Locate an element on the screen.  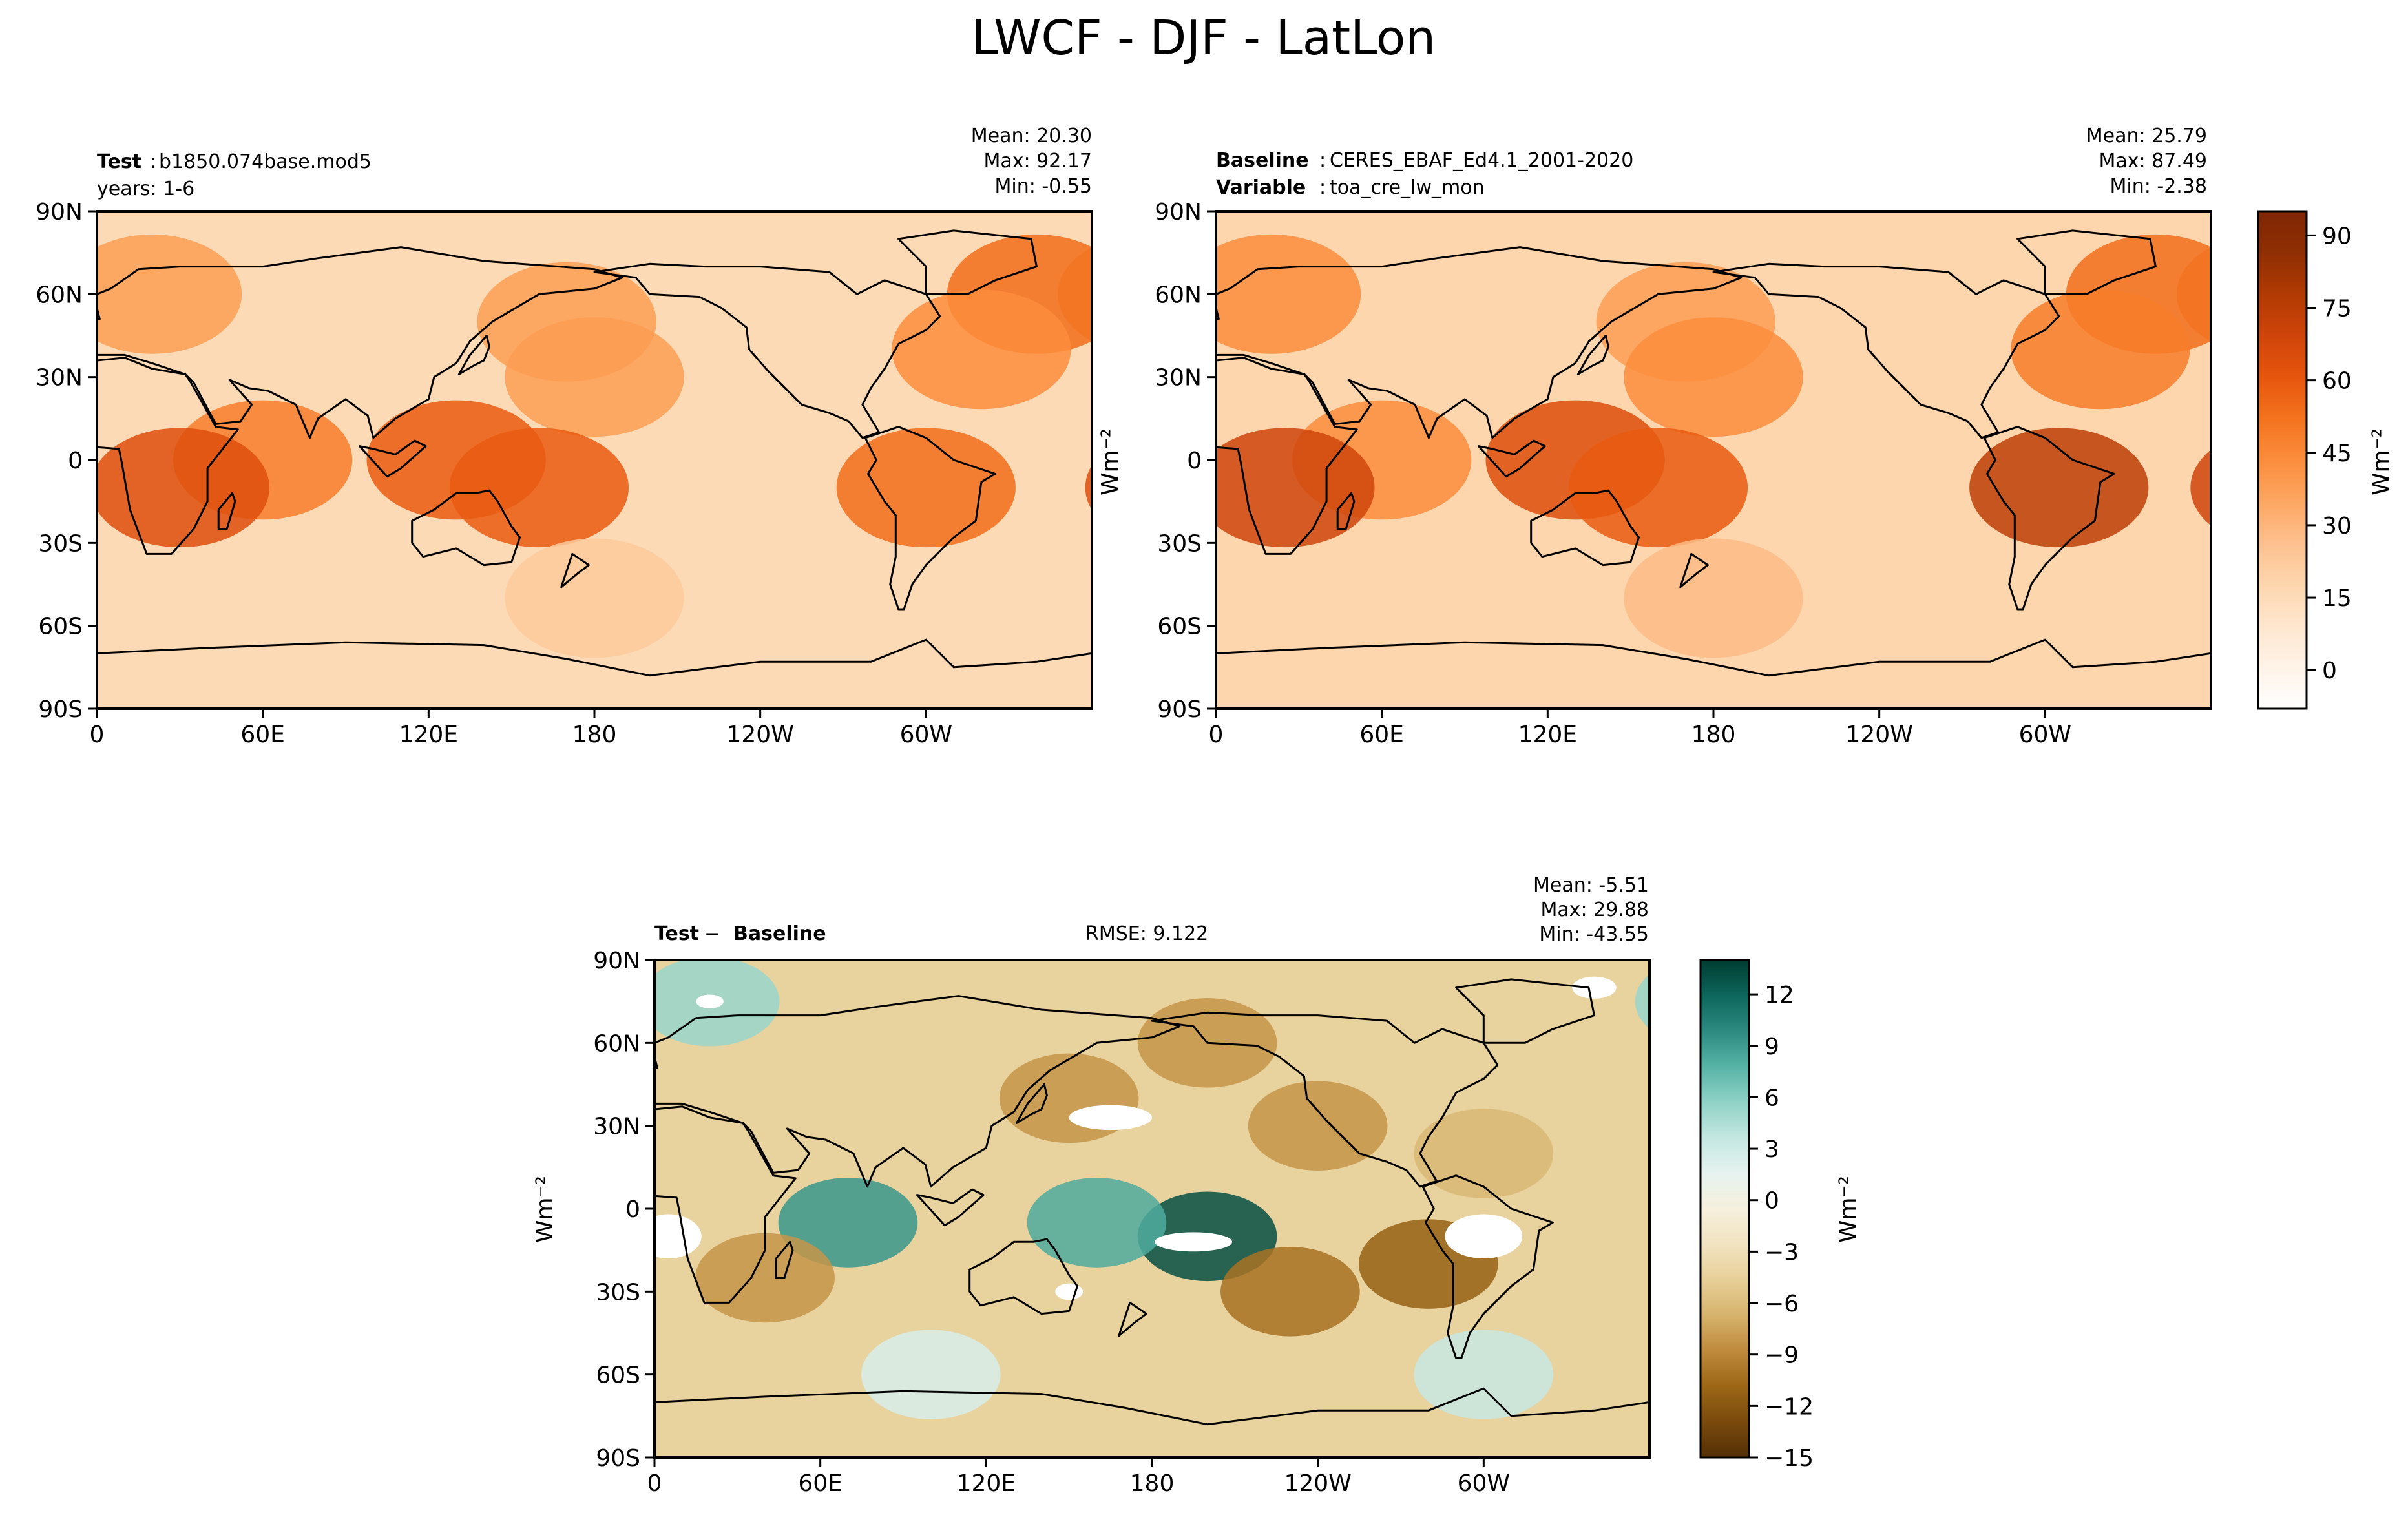
colorbar-gradient is located at coordinates (1725, 1209).